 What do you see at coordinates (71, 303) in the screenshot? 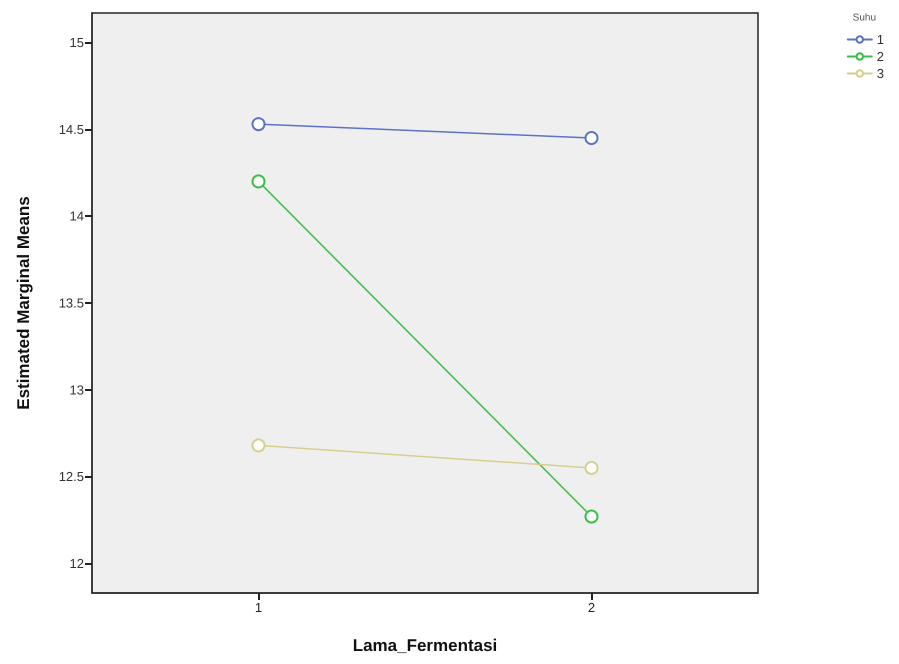
I see `y-tick-label: 13.5` at bounding box center [71, 303].